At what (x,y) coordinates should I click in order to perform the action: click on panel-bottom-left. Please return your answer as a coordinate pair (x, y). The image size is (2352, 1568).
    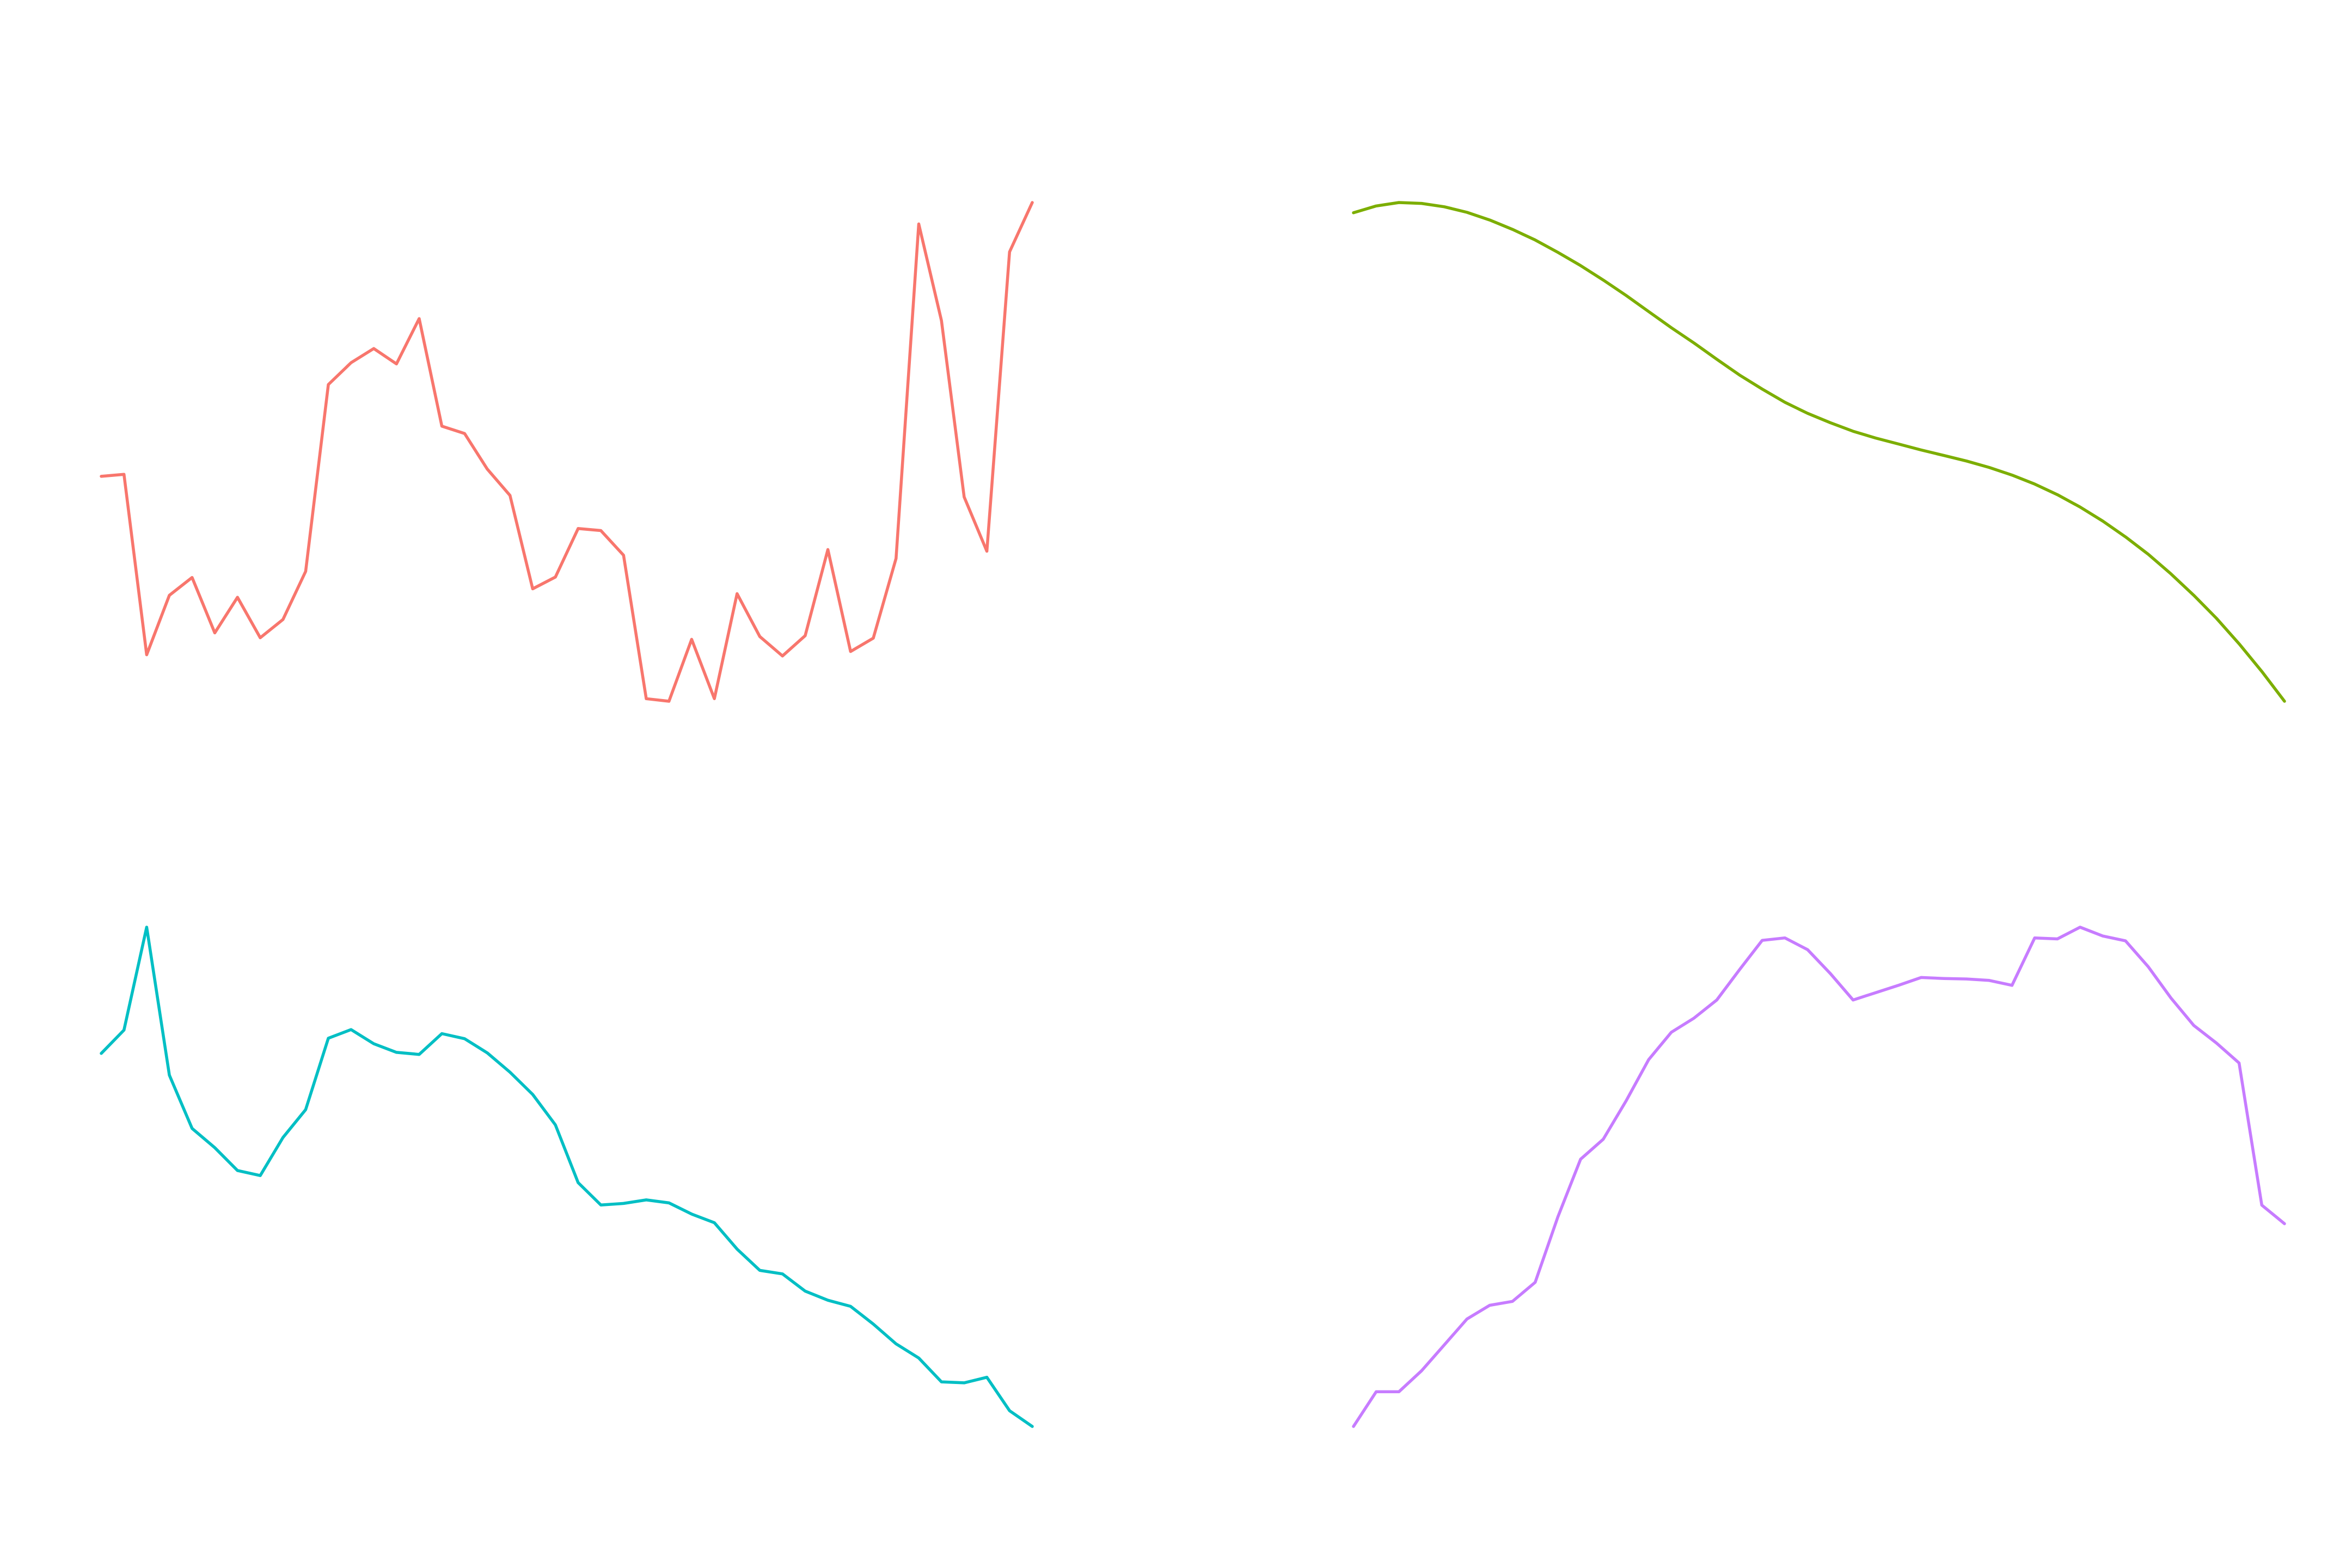
    Looking at the image, I should click on (567, 1177).